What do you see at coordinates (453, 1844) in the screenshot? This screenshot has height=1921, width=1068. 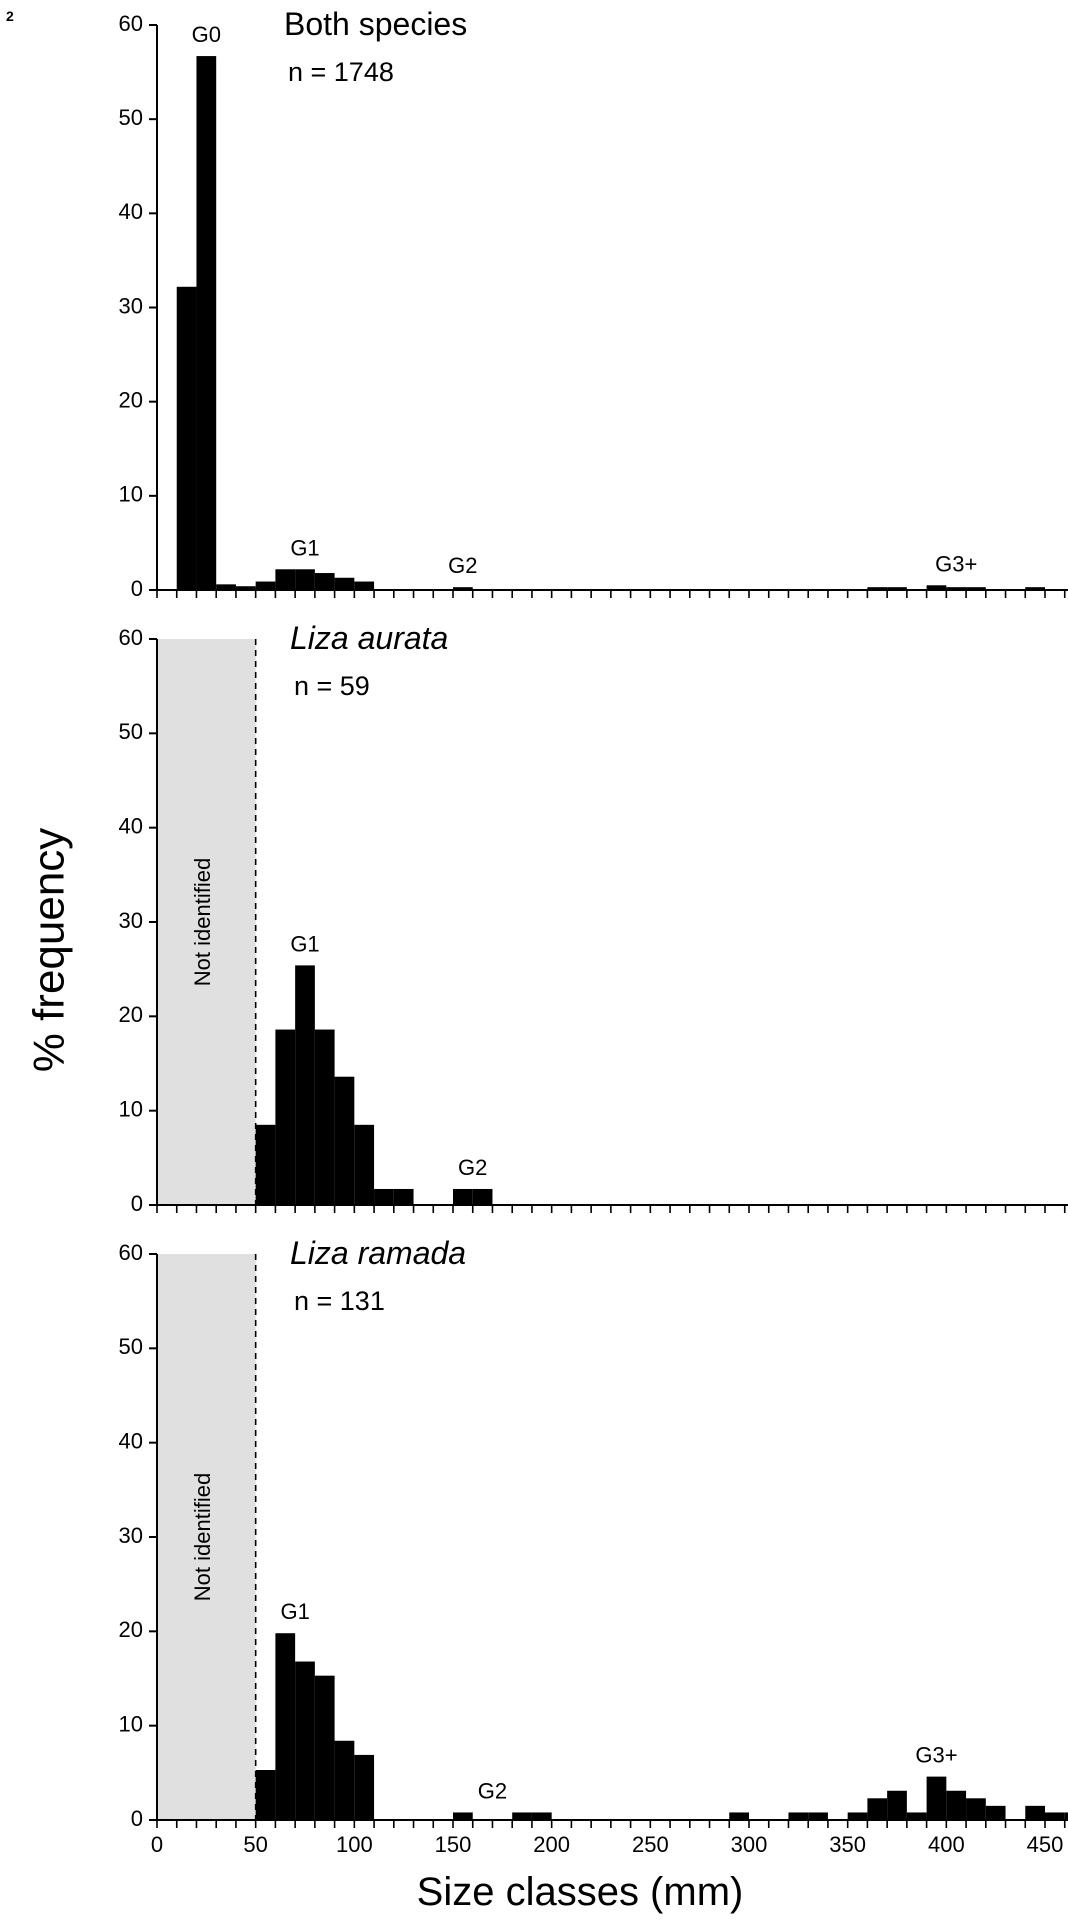 I see `x-tick-label: 150` at bounding box center [453, 1844].